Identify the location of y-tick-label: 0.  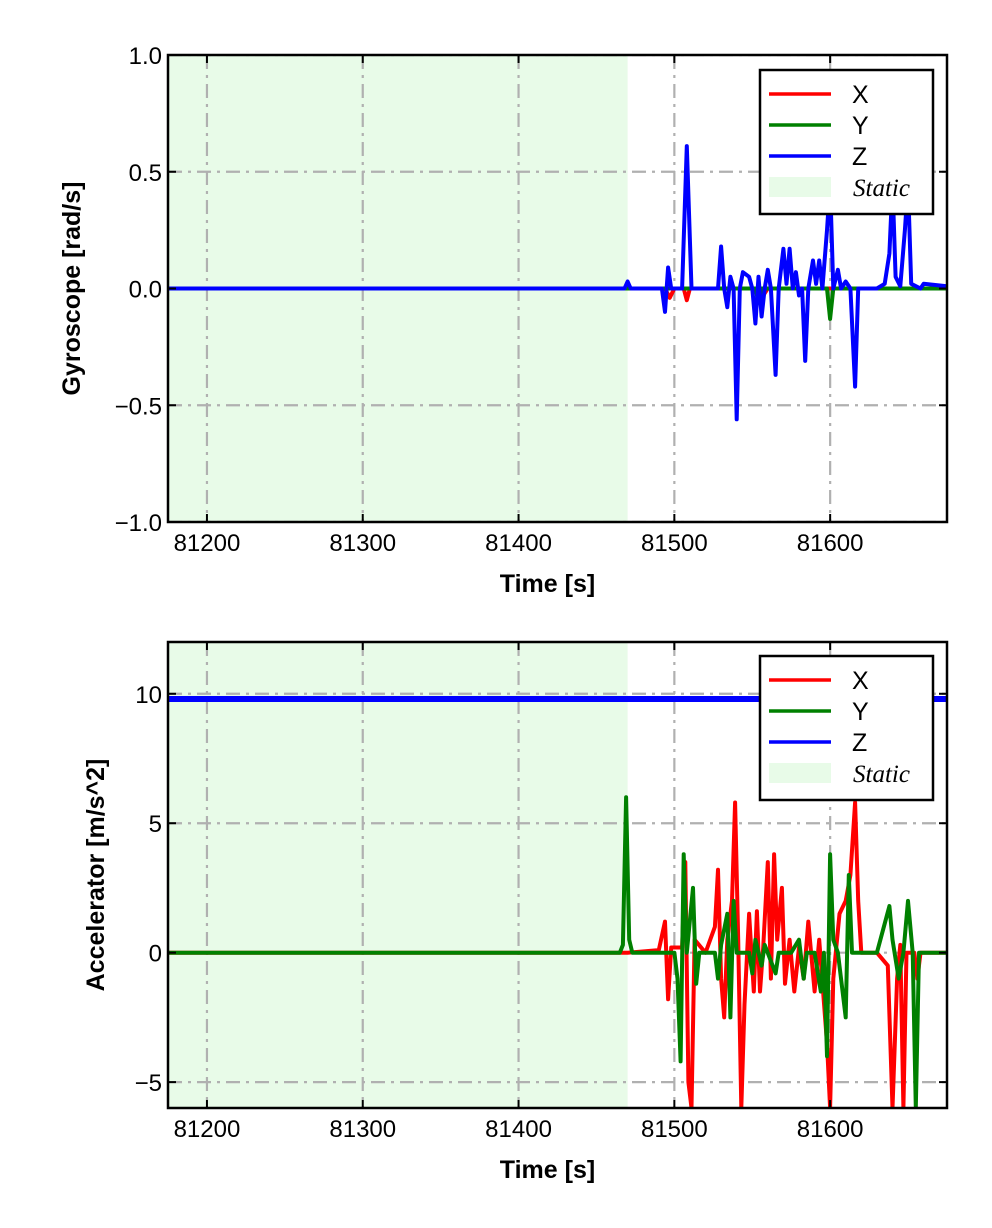
(155, 954).